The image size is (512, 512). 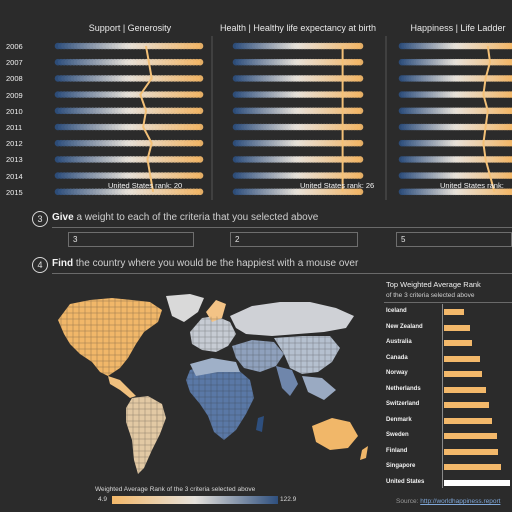 I want to click on usa-rank-health: United States rank: 26, so click(x=337, y=185).